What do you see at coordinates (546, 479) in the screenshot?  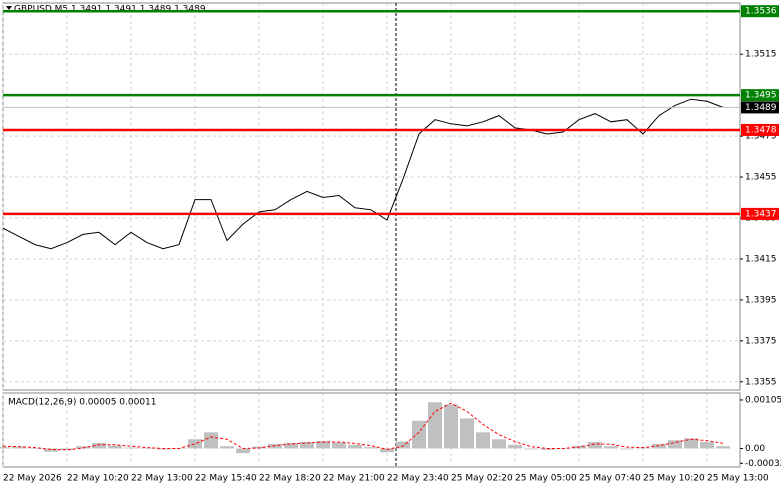 I see `x-tick-label: 25 May 05:00` at bounding box center [546, 479].